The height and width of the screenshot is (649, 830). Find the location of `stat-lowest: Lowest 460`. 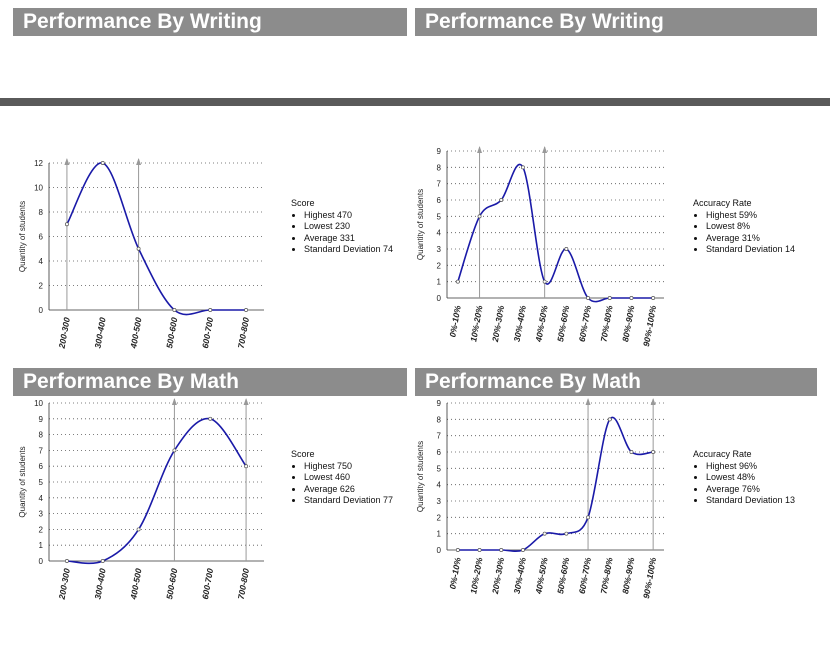

stat-lowest: Lowest 460 is located at coordinates (348, 478).